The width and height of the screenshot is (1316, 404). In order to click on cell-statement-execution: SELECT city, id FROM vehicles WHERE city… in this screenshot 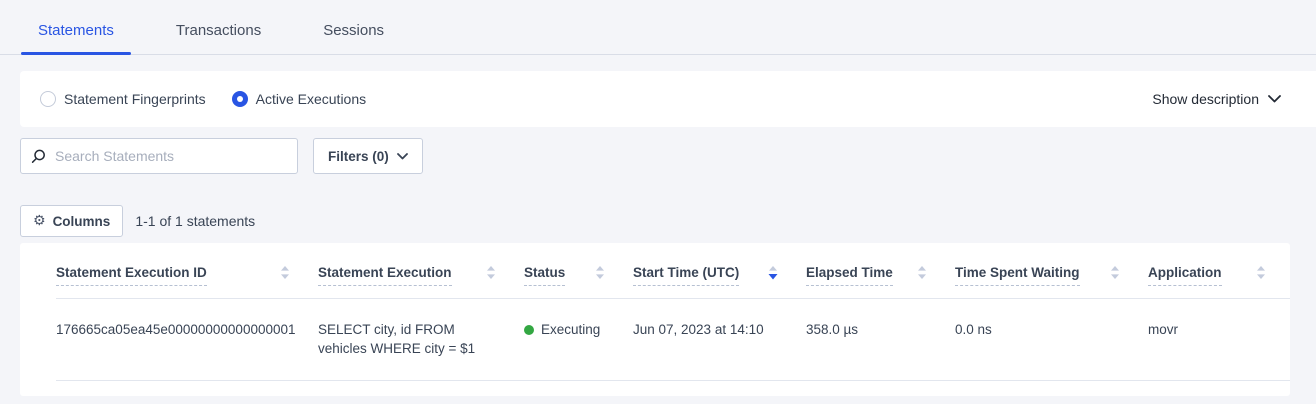, I will do `click(421, 340)`.